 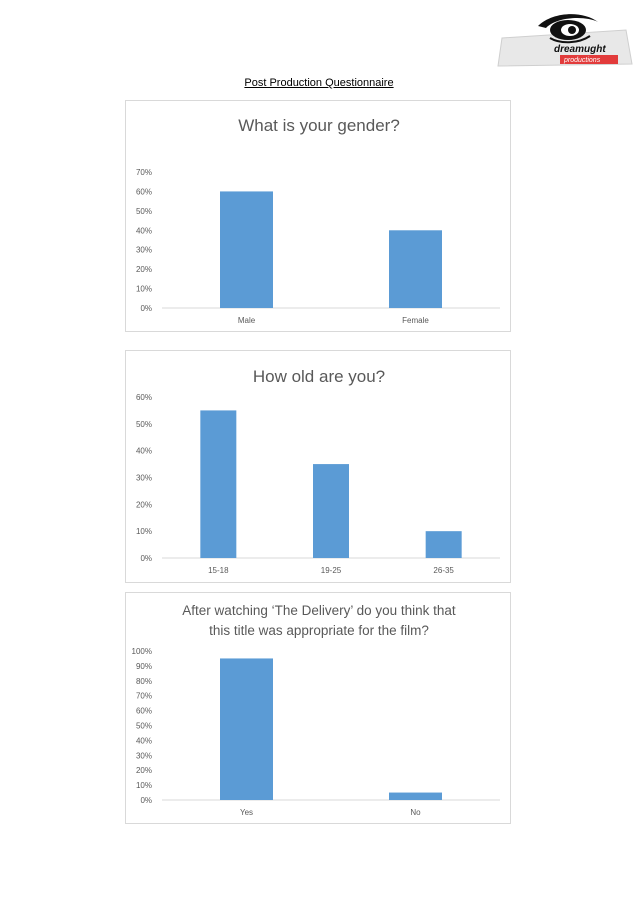 What do you see at coordinates (582, 60) in the screenshot?
I see `logo-text-line2: productions` at bounding box center [582, 60].